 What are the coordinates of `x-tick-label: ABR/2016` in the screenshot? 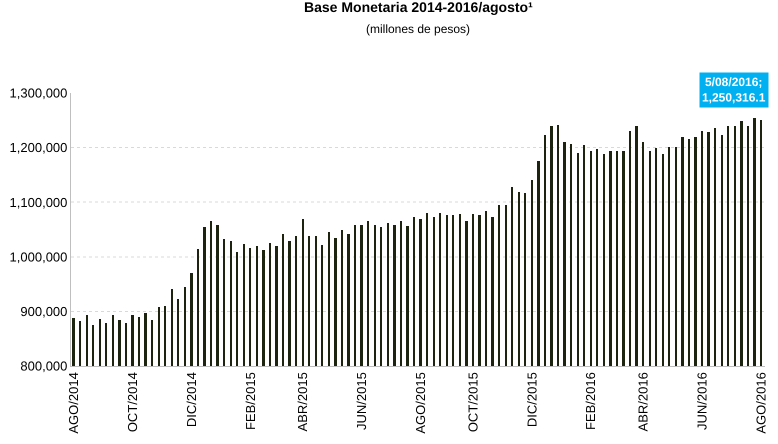 It's located at (643, 402).